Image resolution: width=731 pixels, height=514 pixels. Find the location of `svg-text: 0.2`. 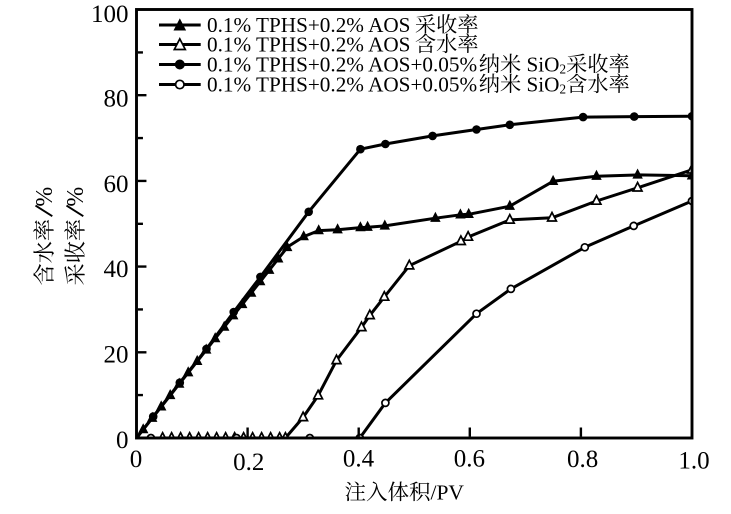

svg-text: 0.2 is located at coordinates (248, 462).